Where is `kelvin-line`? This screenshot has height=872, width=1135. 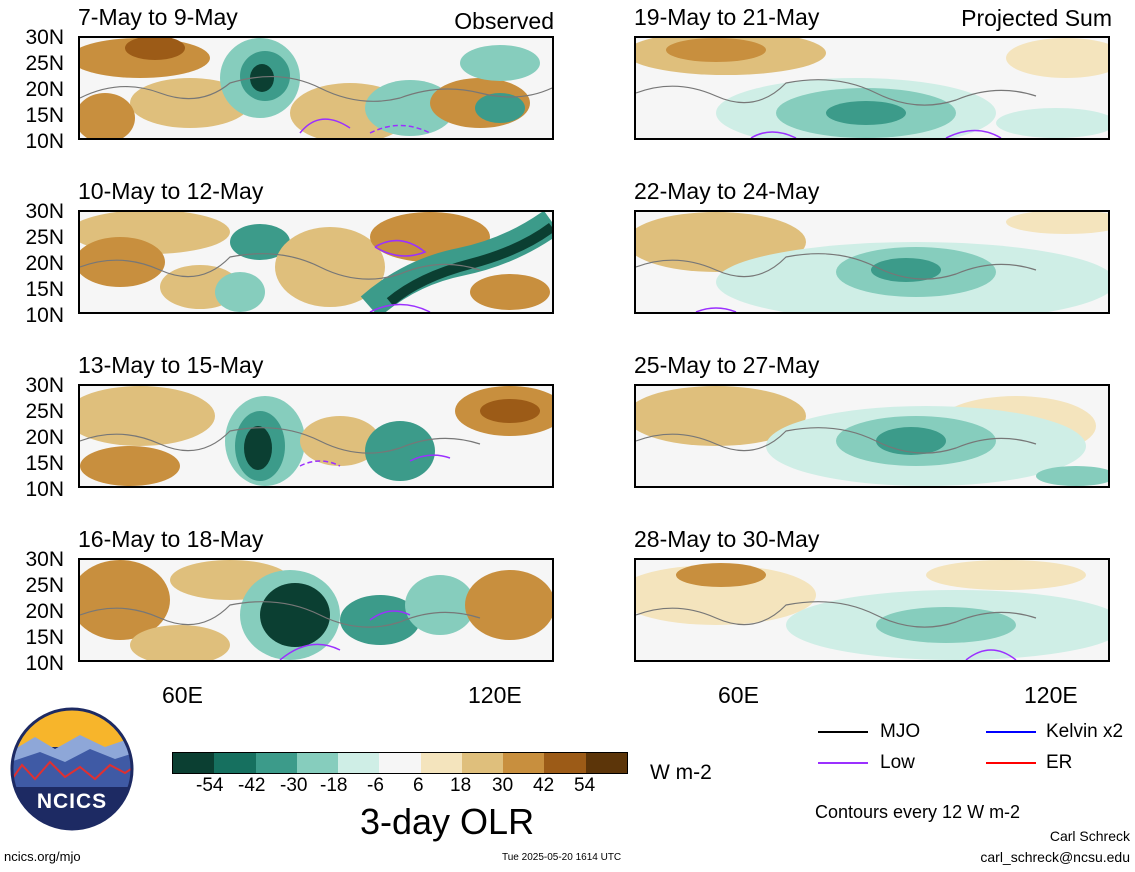
kelvin-line is located at coordinates (1011, 732).